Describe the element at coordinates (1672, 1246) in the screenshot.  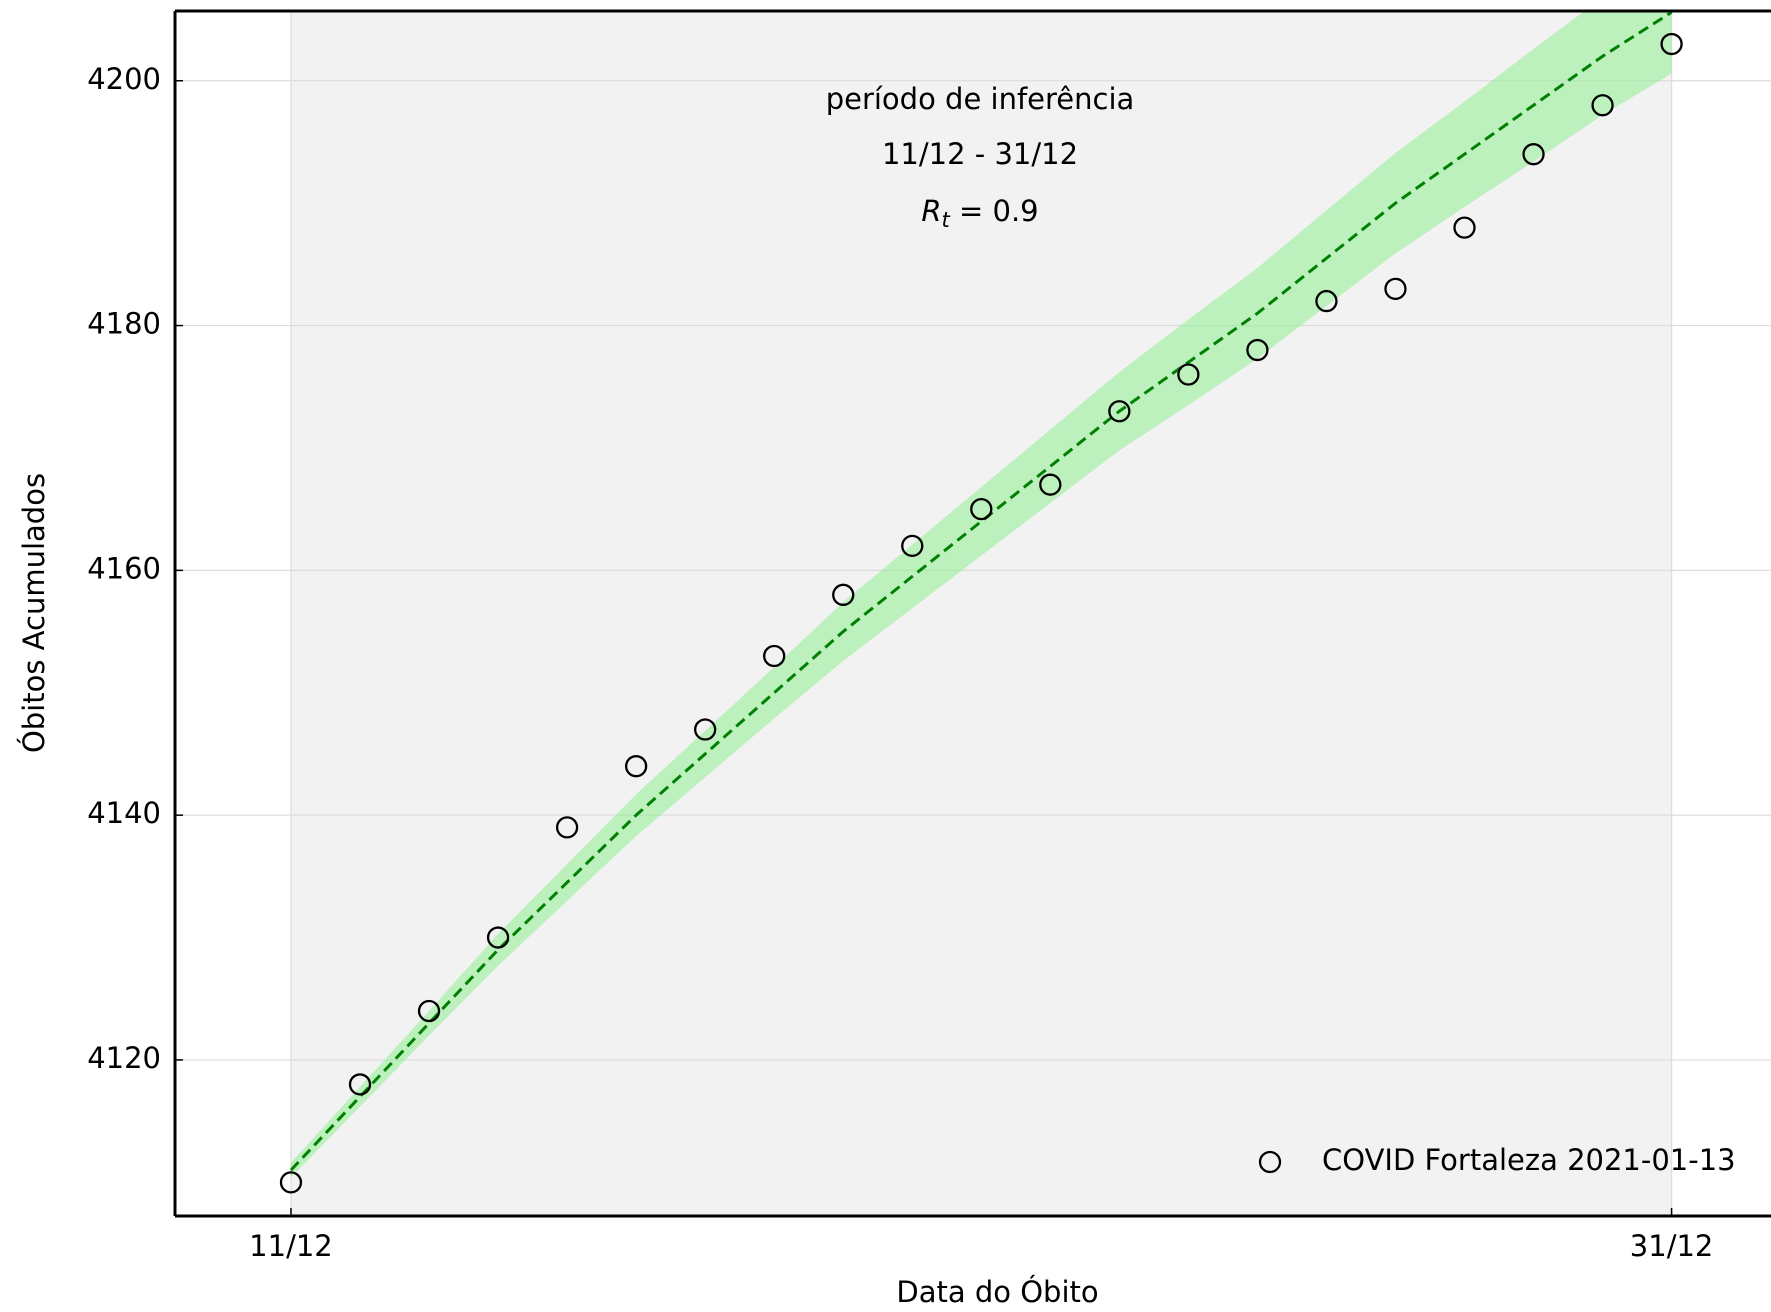
I see `x-tick-label: 31/12` at that location.